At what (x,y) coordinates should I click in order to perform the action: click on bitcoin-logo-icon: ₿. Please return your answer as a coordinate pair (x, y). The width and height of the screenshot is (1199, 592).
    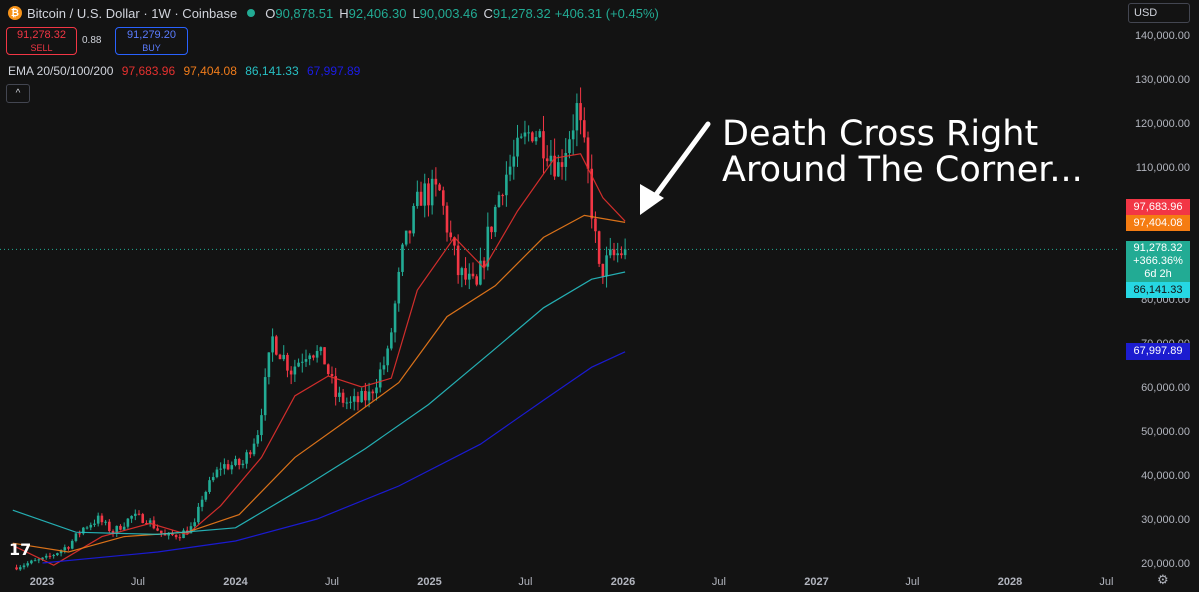
    Looking at the image, I should click on (15, 13).